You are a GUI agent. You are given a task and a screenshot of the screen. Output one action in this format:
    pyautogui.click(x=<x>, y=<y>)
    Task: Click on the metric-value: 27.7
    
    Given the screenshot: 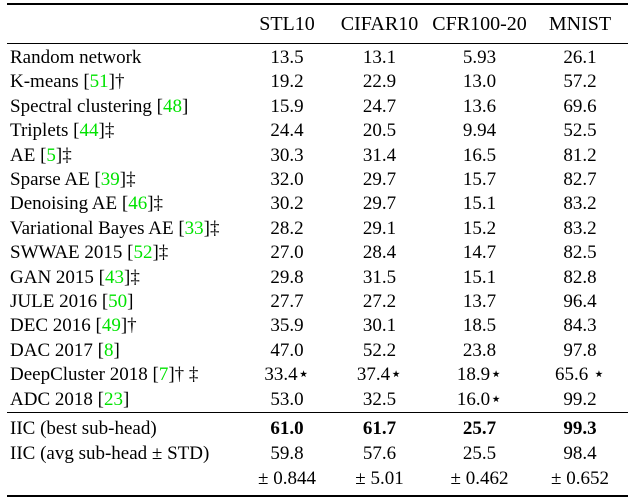 What is the action you would take?
    pyautogui.click(x=287, y=302)
    